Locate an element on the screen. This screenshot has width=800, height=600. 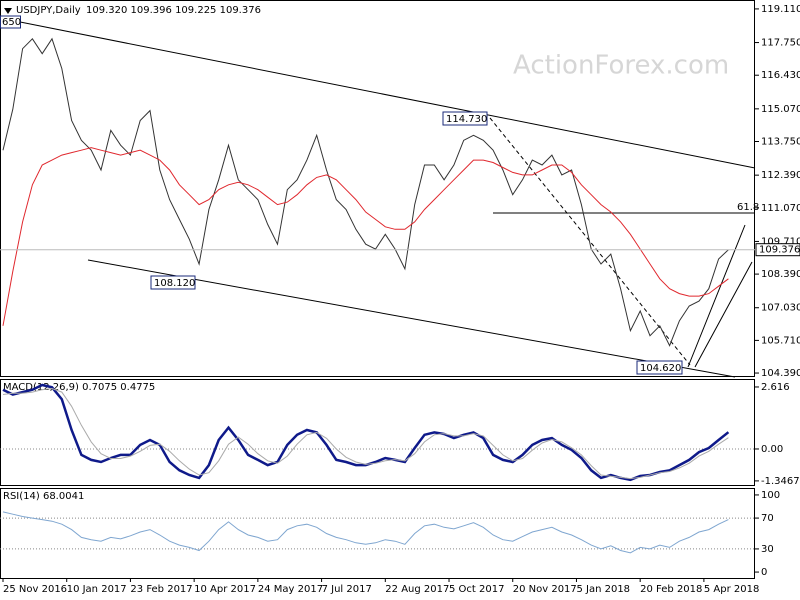
annotation: 104.620 is located at coordinates (660, 368).